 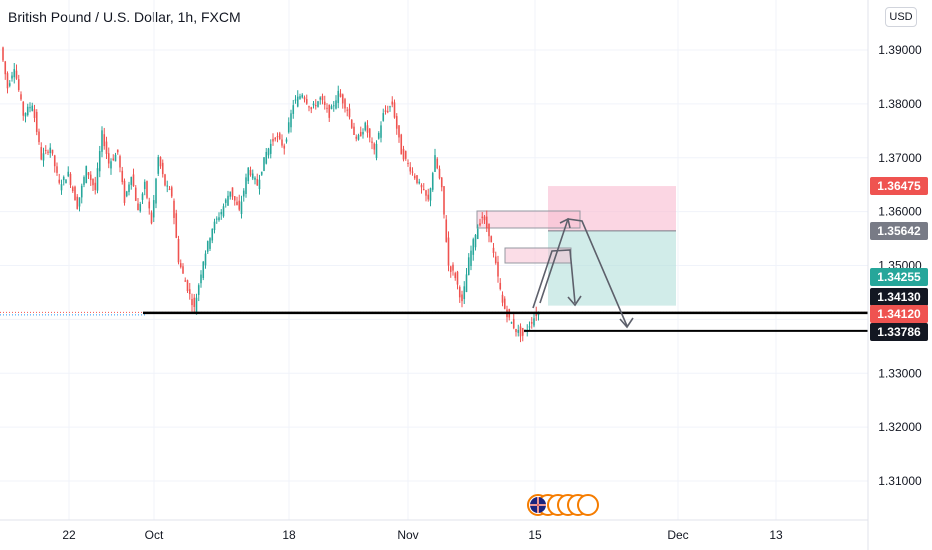 I want to click on event-icons, so click(x=563, y=505).